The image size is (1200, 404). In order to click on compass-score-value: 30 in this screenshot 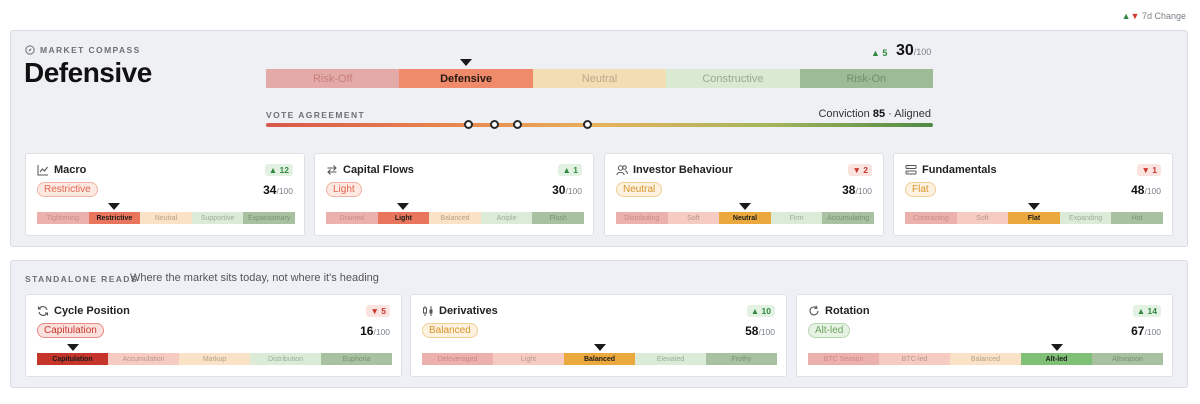, I will do `click(905, 50)`.